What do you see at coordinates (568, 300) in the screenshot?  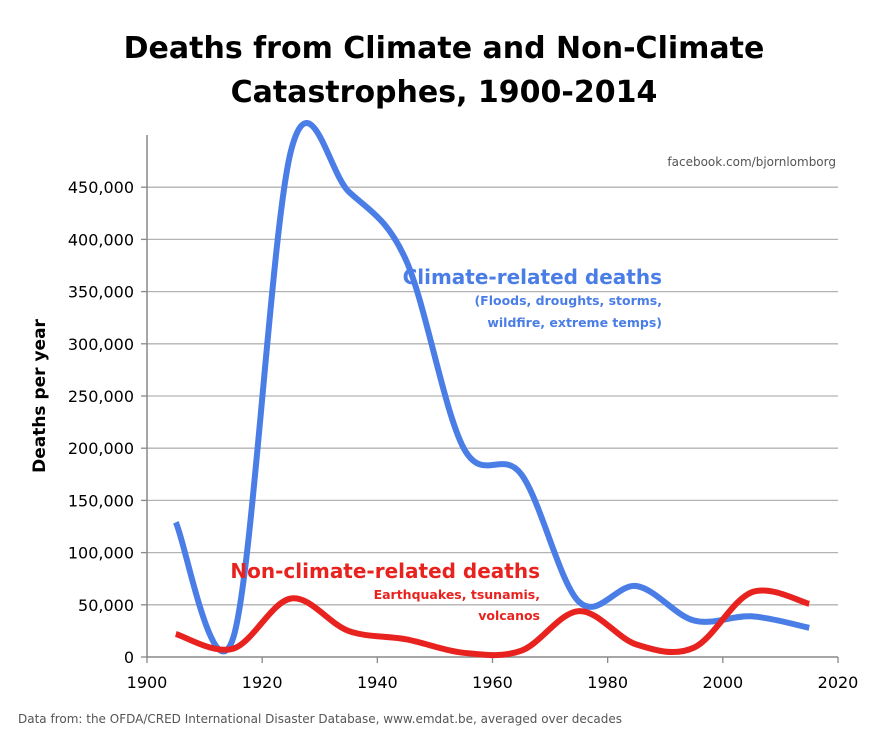 I see `climate-annotation-sub1: (Floods, droughts, storms,` at bounding box center [568, 300].